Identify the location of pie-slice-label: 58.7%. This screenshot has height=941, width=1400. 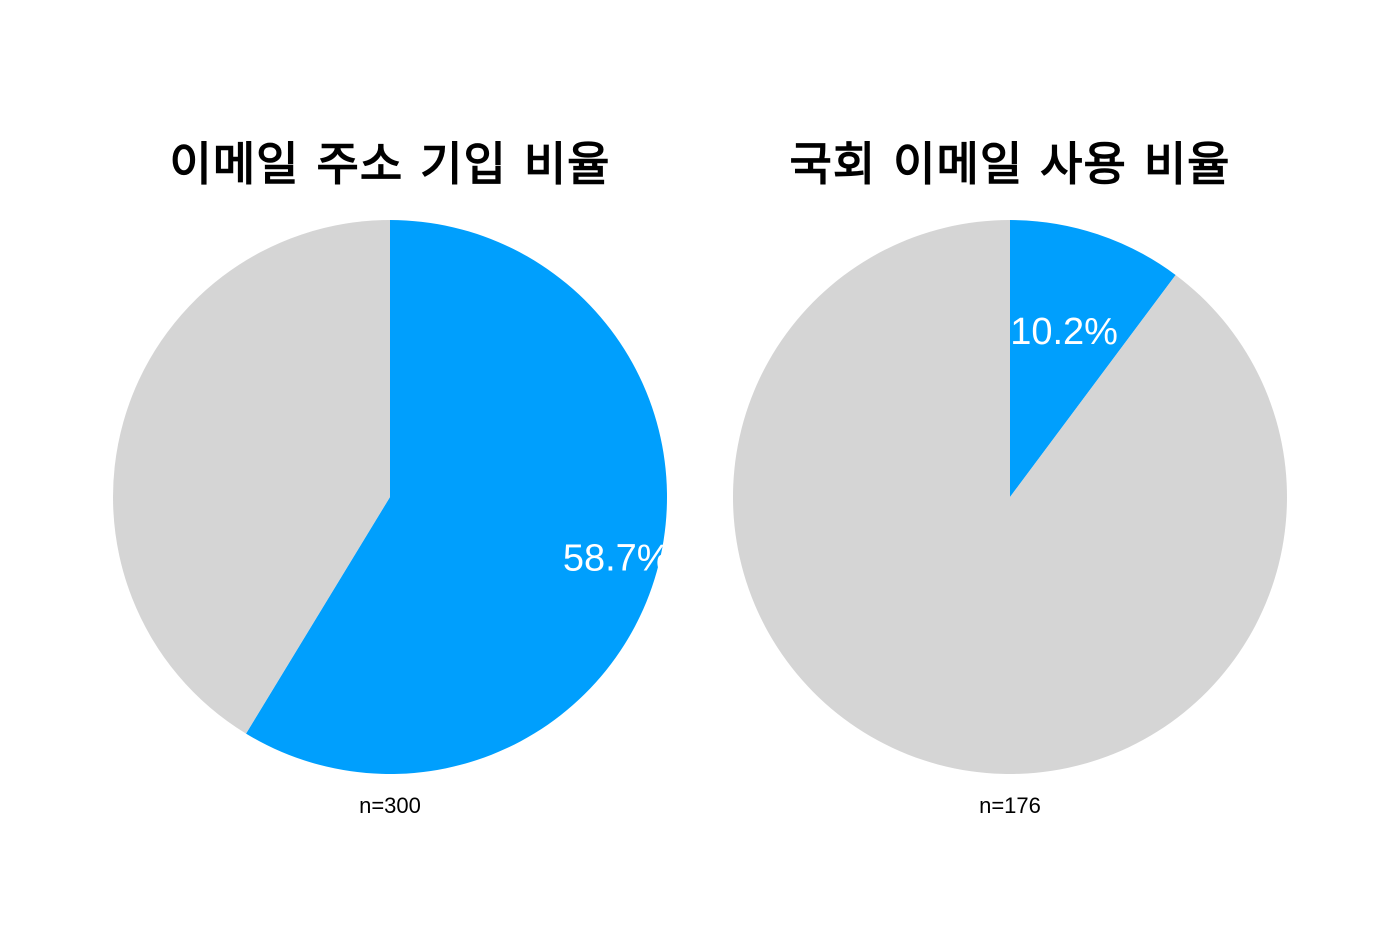
(617, 559).